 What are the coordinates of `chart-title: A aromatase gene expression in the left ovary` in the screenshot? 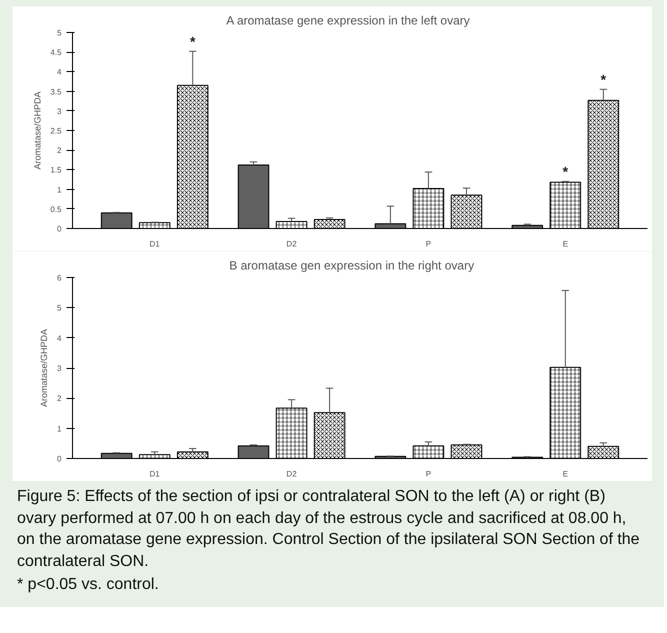 It's located at (348, 21).